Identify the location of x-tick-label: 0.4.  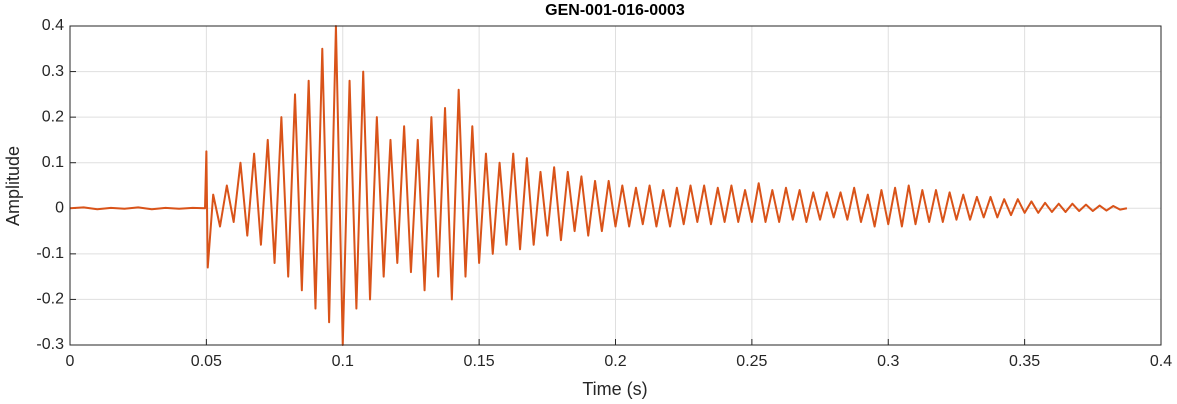
(1161, 361).